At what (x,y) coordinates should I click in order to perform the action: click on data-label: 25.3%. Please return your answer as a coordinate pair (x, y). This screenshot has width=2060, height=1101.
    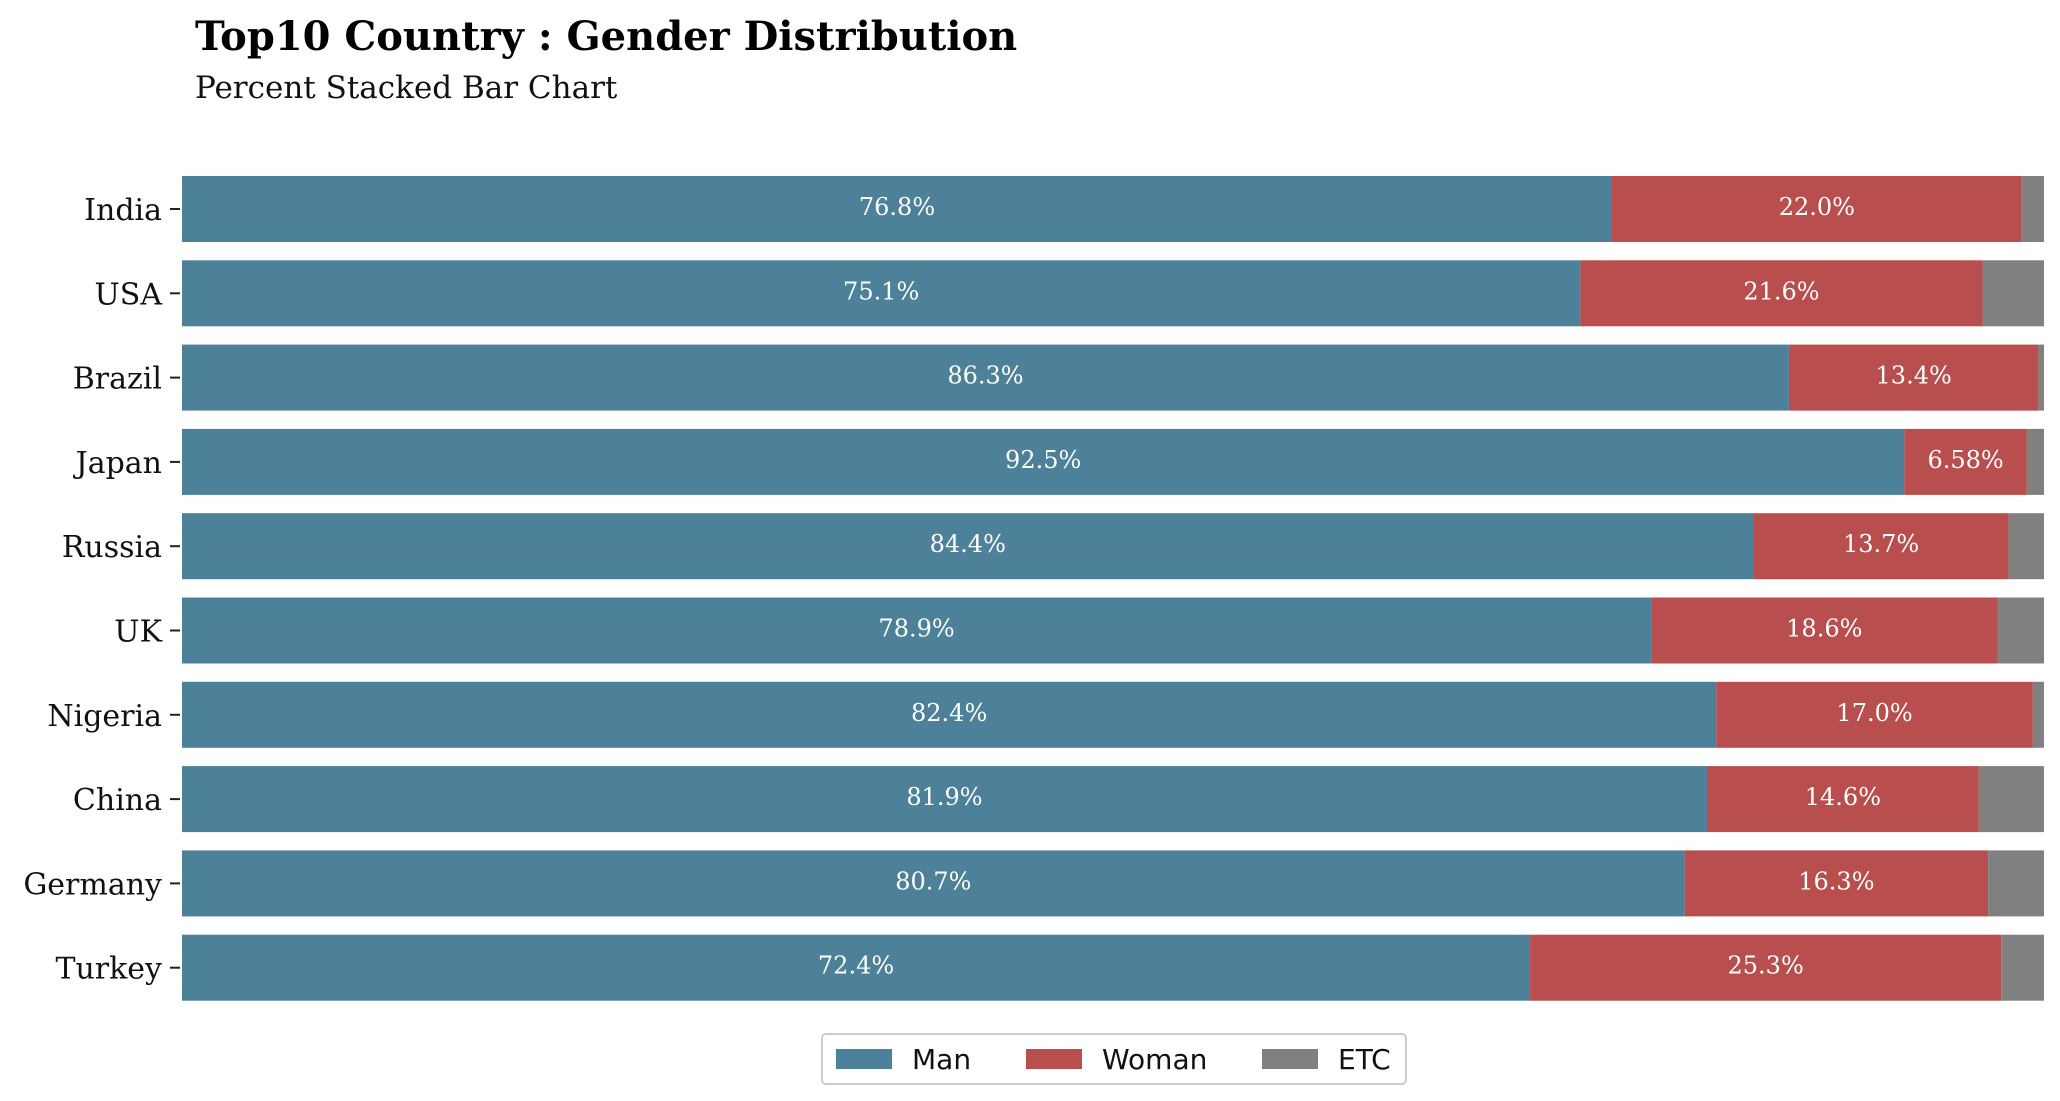
    Looking at the image, I should click on (1766, 966).